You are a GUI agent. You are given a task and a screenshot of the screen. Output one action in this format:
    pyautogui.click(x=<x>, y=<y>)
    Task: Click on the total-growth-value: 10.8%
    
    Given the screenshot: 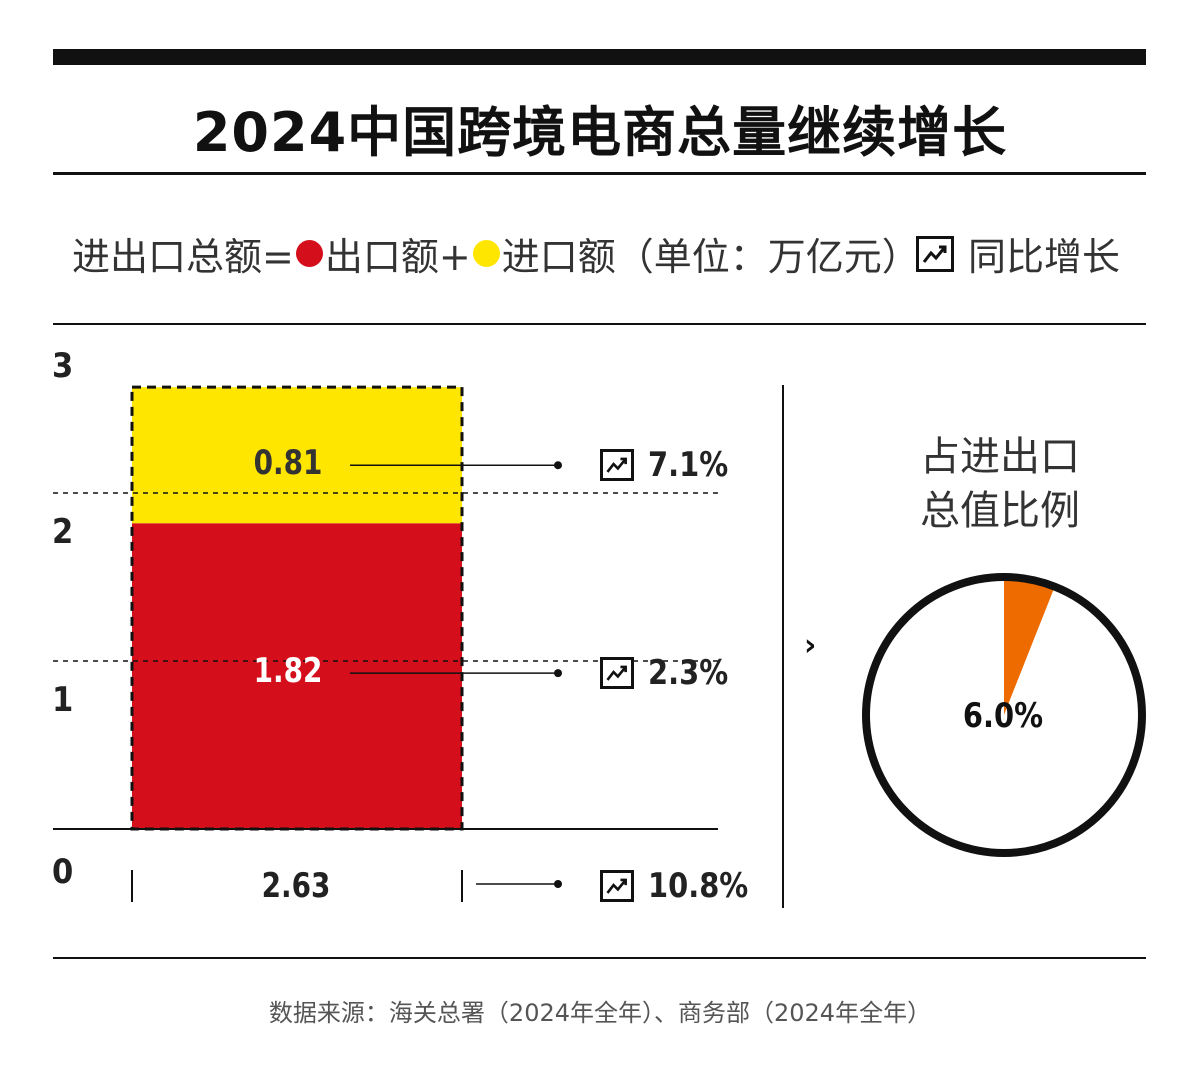 What is the action you would take?
    pyautogui.click(x=698, y=886)
    